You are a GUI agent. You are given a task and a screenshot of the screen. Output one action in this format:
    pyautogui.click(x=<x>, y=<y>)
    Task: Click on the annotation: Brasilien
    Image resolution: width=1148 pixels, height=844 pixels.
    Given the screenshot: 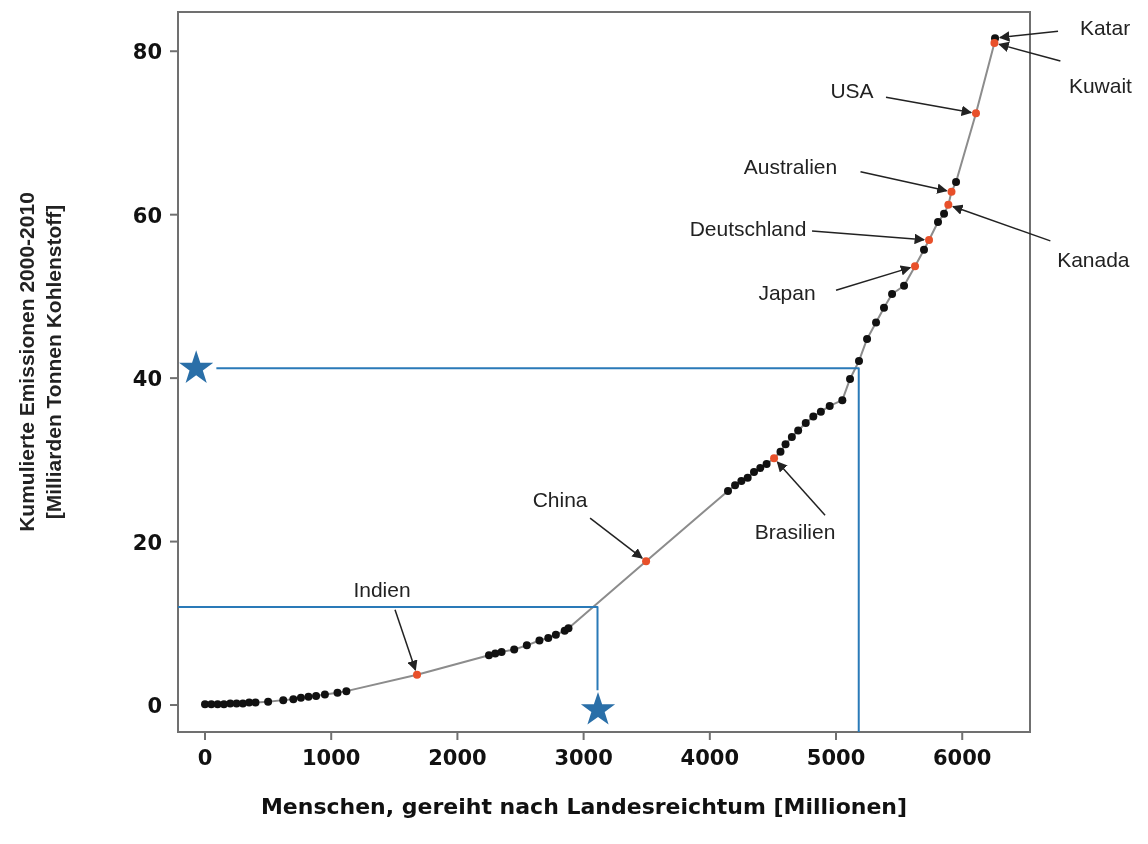 What is the action you would take?
    pyautogui.click(x=795, y=532)
    